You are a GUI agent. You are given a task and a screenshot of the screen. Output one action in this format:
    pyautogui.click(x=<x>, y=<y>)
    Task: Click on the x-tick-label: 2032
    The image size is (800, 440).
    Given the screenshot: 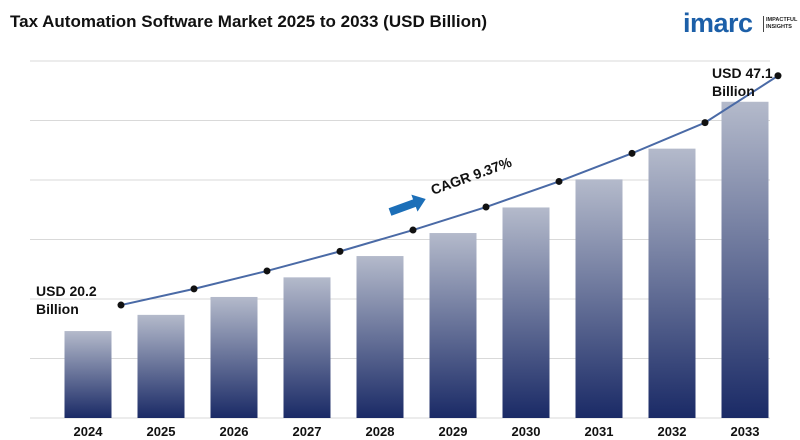 What is the action you would take?
    pyautogui.click(x=672, y=431)
    